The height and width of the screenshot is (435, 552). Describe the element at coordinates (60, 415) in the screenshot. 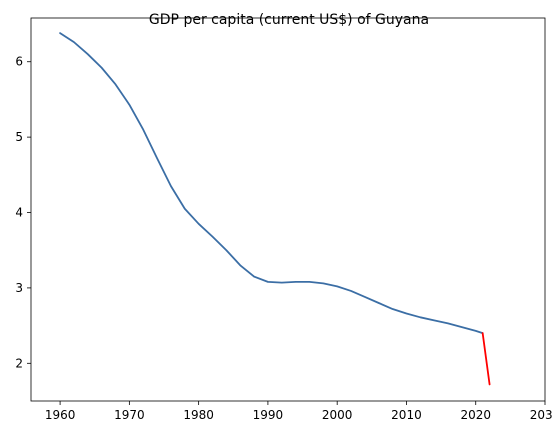

I see `x-tick-label: 1960` at that location.